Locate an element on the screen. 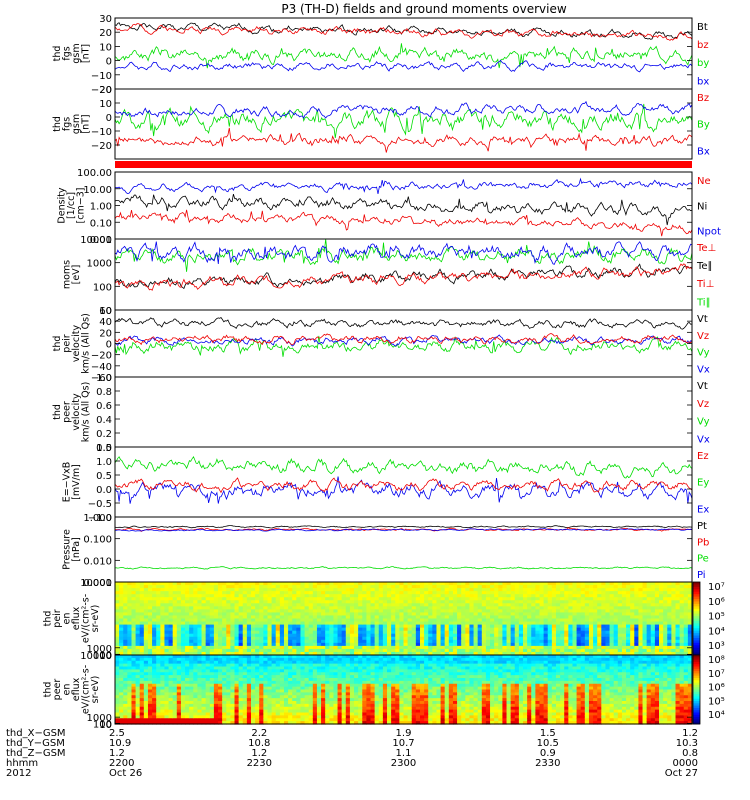  colorbar-swatch is located at coordinates (696, 608).